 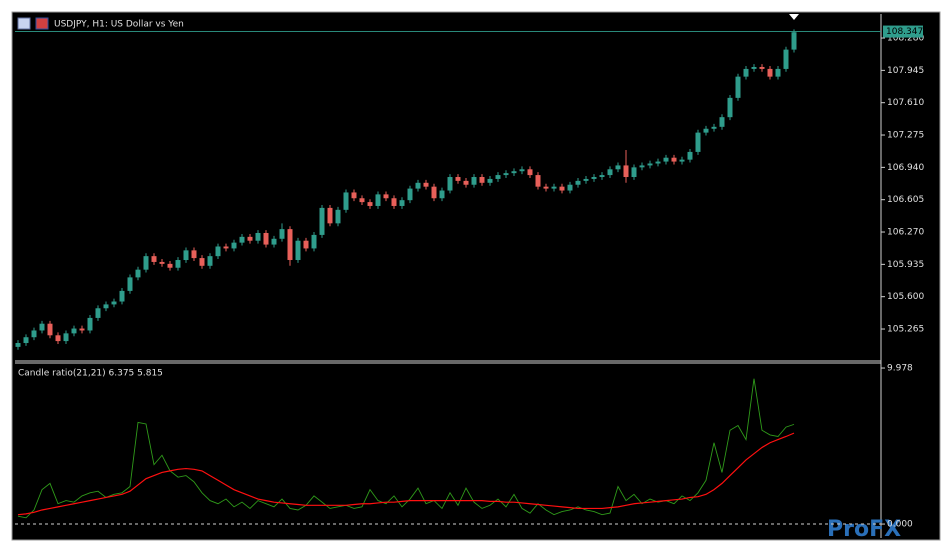 I want to click on indicator-title: Candle ratio(21,21) 6.375 5.815, so click(x=90, y=374).